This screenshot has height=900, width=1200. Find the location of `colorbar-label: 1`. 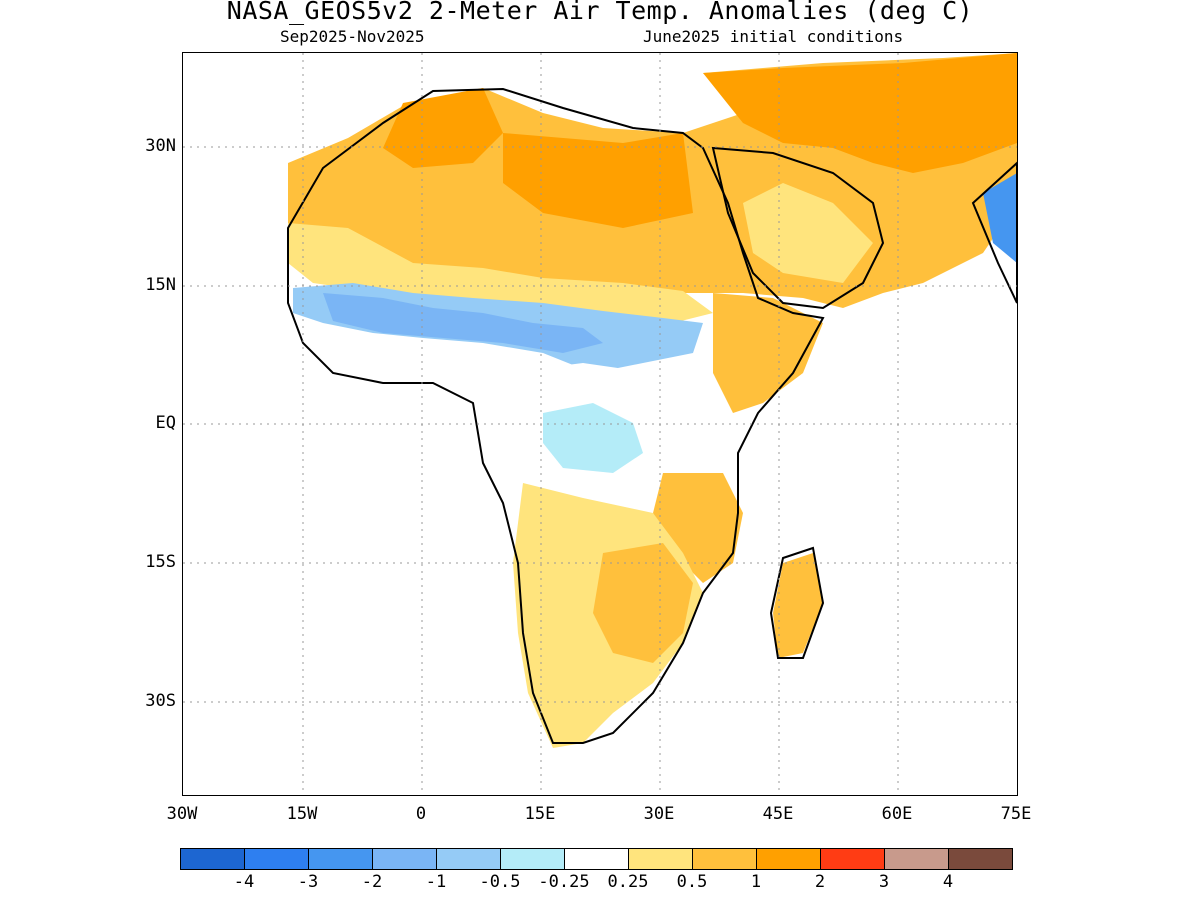

colorbar-label: 1 is located at coordinates (756, 882).